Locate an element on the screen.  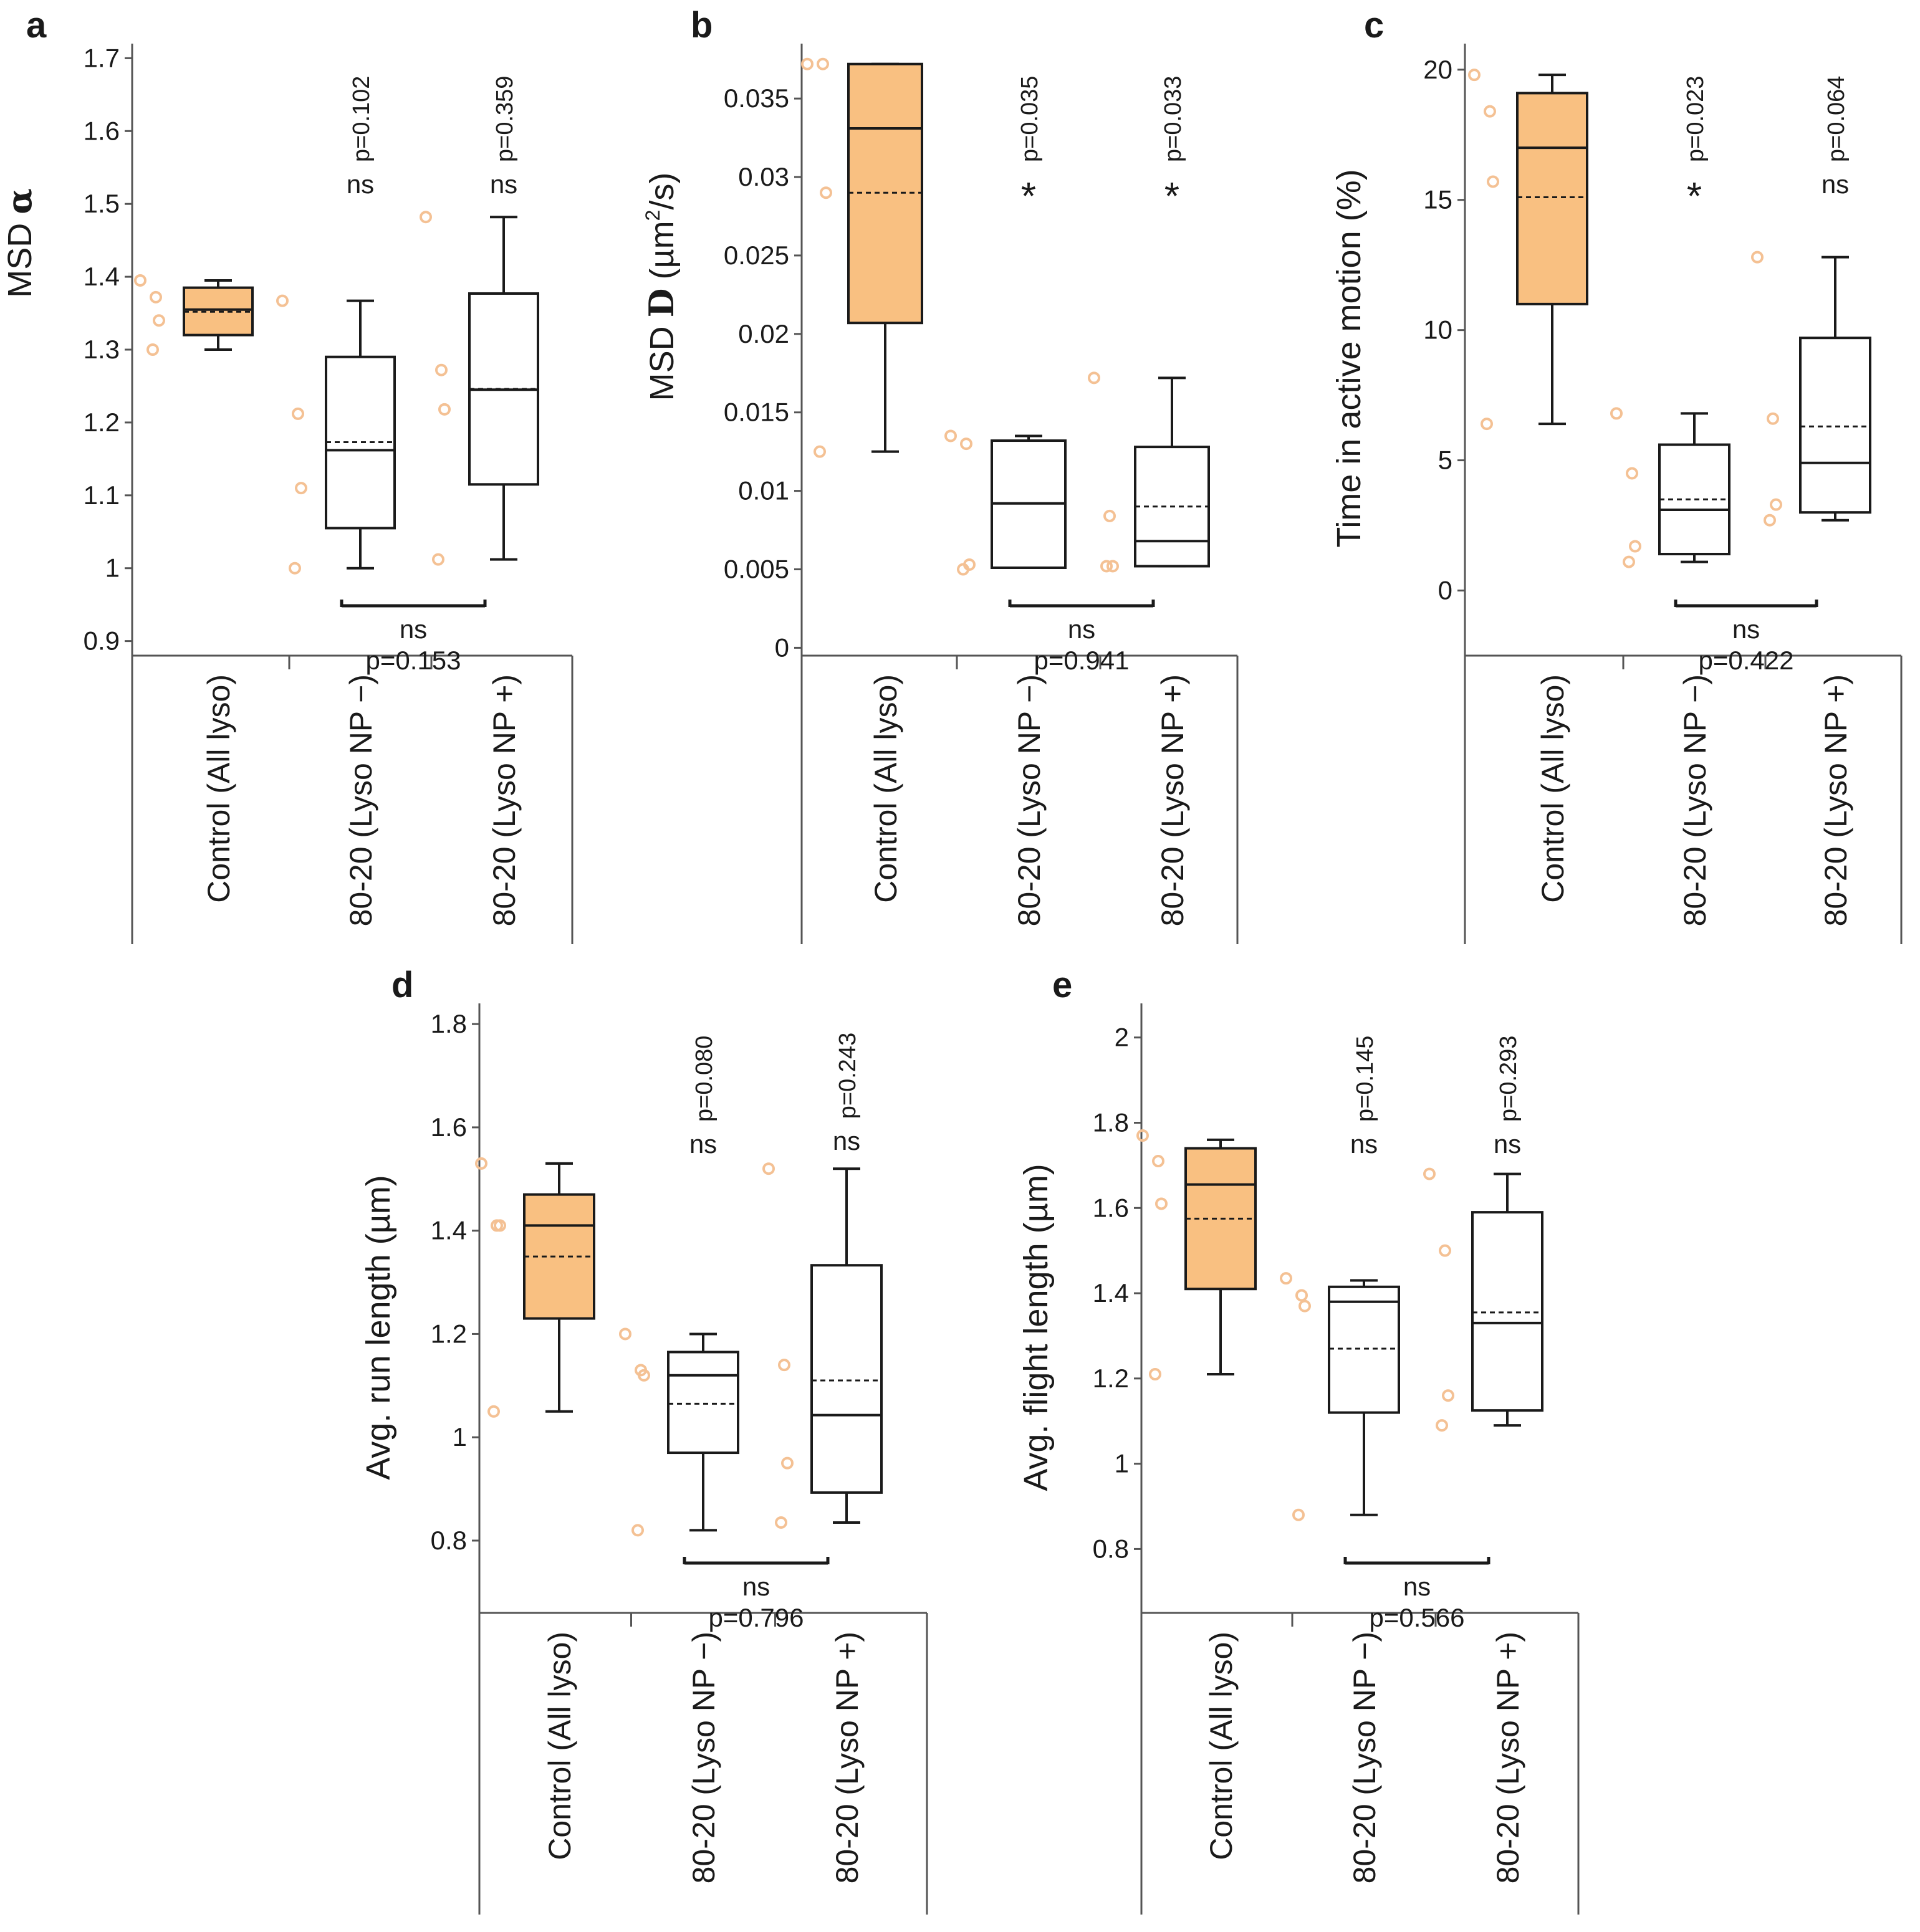
panel-letter: c is located at coordinates (1374, 25).